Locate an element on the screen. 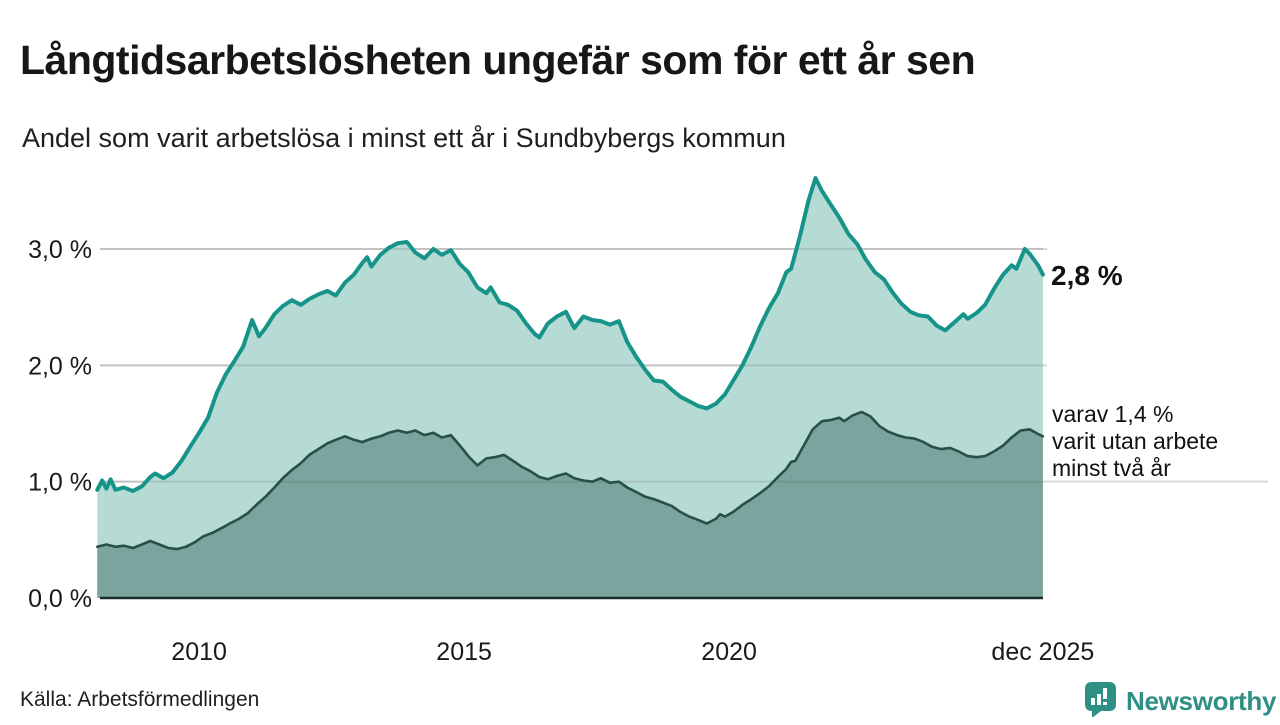 This screenshot has width=1280, height=725. y-tick-label: 0,0 % is located at coordinates (60, 599).